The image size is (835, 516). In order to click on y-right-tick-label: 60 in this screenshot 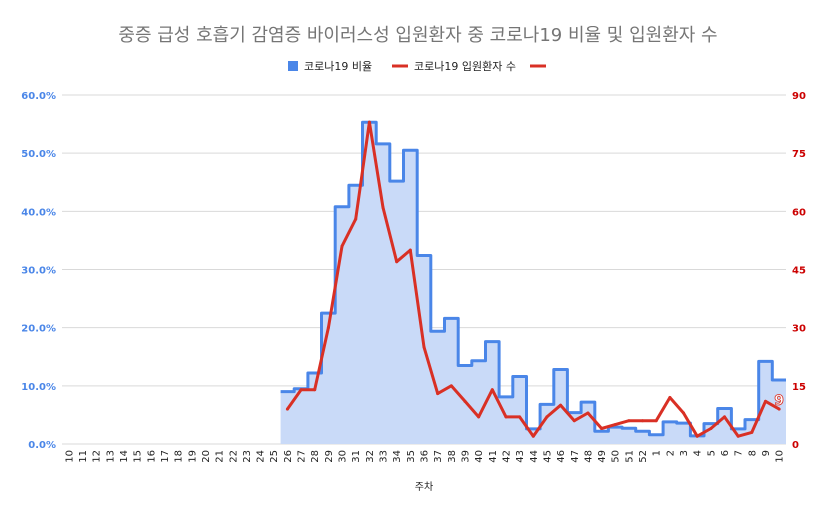, I will do `click(799, 212)`.